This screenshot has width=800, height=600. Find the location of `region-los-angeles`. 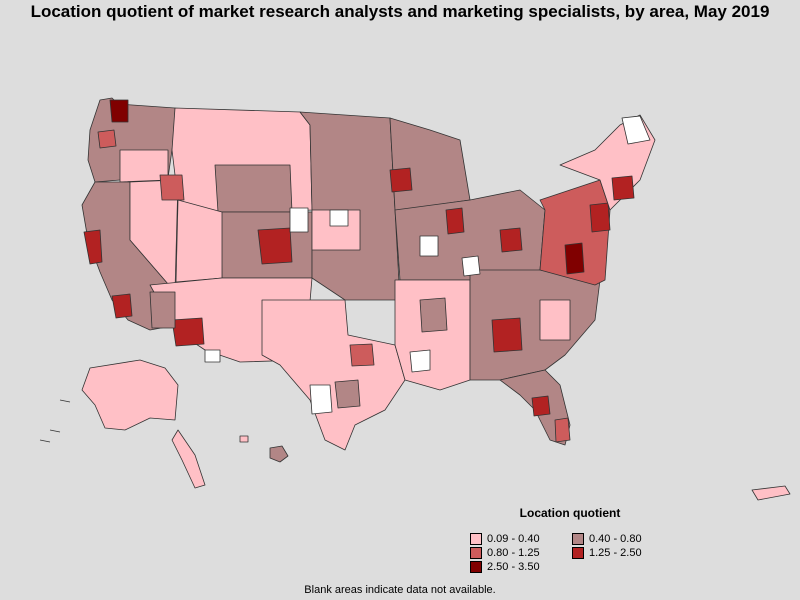

region-los-angeles is located at coordinates (122, 306).